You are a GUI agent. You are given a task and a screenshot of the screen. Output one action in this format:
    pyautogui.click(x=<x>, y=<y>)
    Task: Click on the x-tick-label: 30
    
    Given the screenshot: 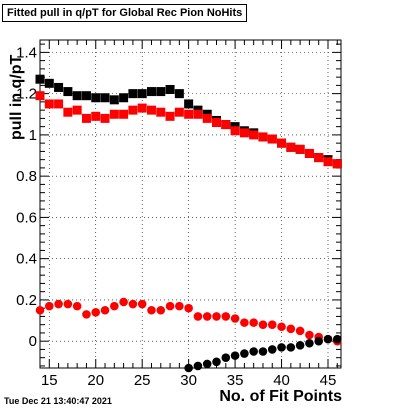 What is the action you would take?
    pyautogui.click(x=188, y=380)
    